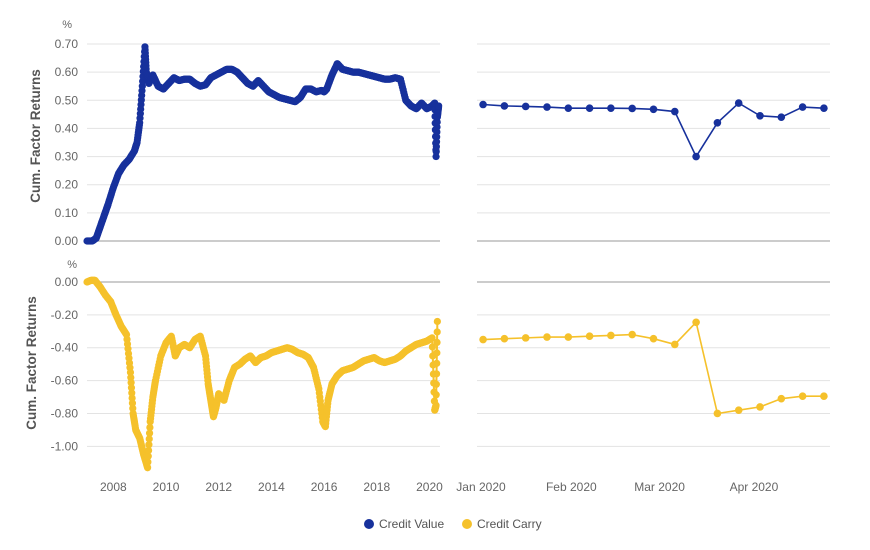 The width and height of the screenshot is (870, 550). I want to click on top-y-tick-0: 0.70, so click(67, 44).